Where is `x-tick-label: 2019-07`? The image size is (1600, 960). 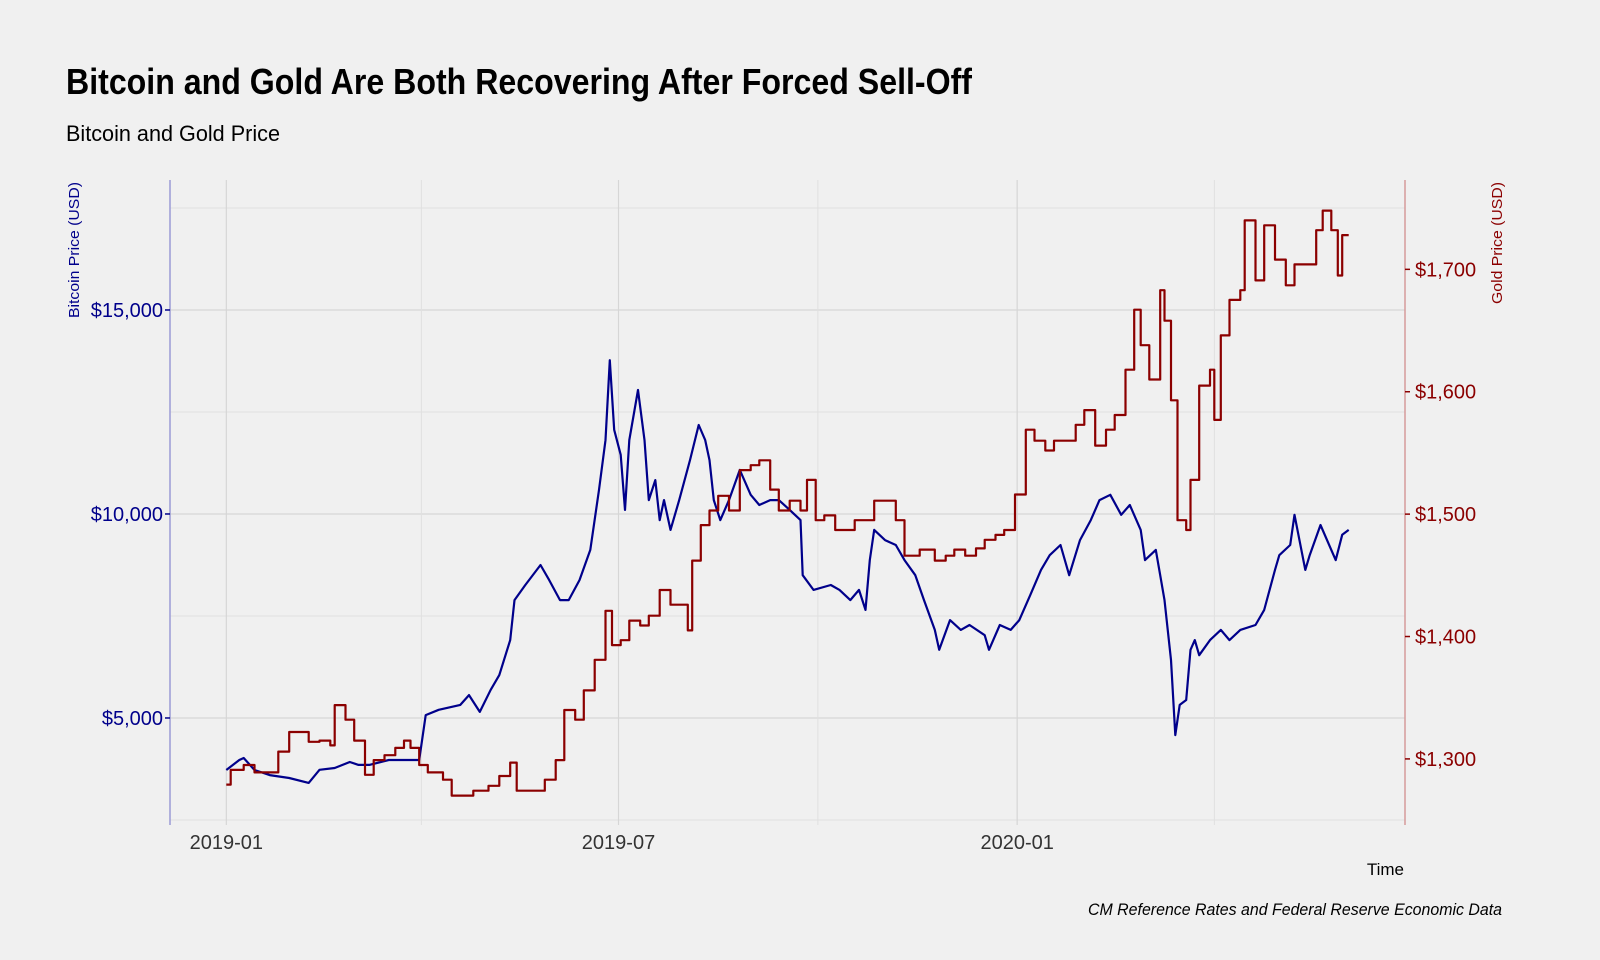
x-tick-label: 2019-07 is located at coordinates (618, 843).